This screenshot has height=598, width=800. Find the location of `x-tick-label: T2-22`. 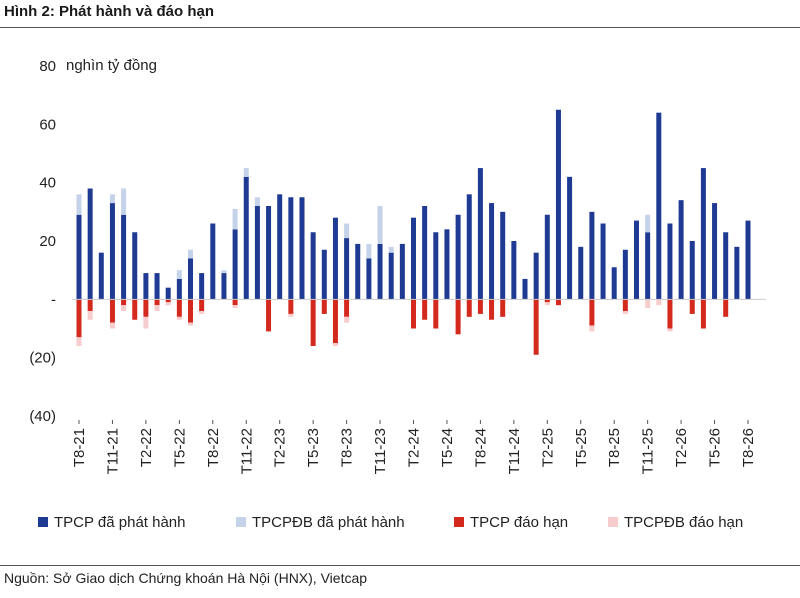

x-tick-label: T2-22 is located at coordinates (146, 447).